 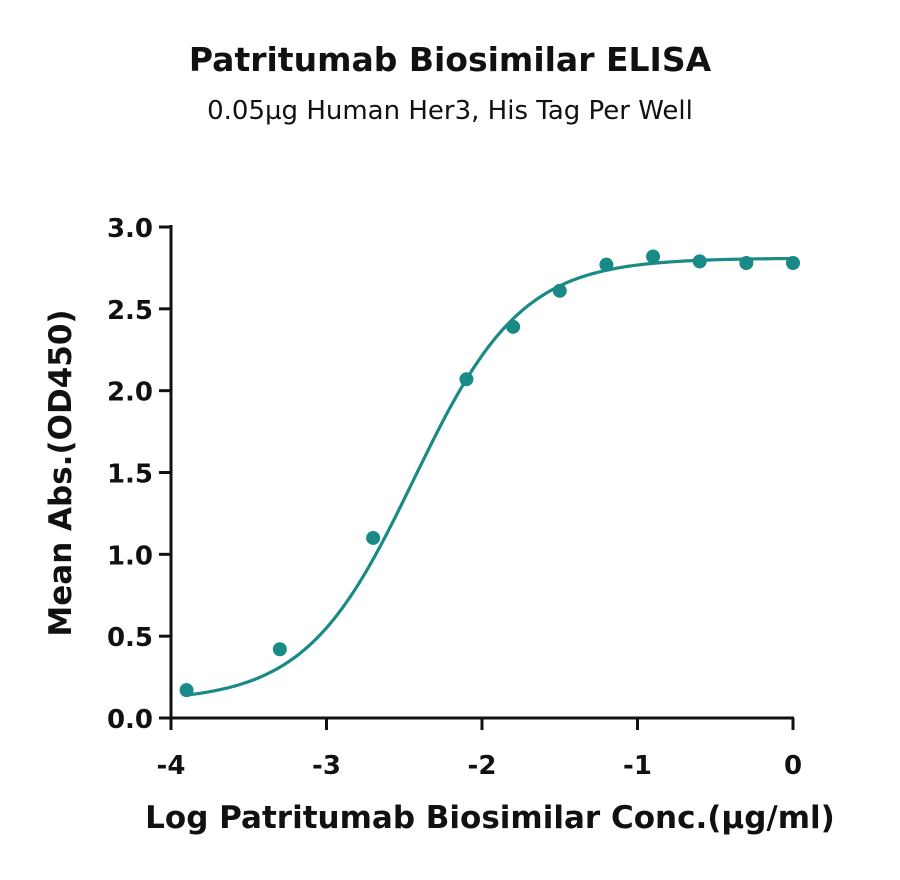 What do you see at coordinates (793, 766) in the screenshot?
I see `x-tick-label: 0` at bounding box center [793, 766].